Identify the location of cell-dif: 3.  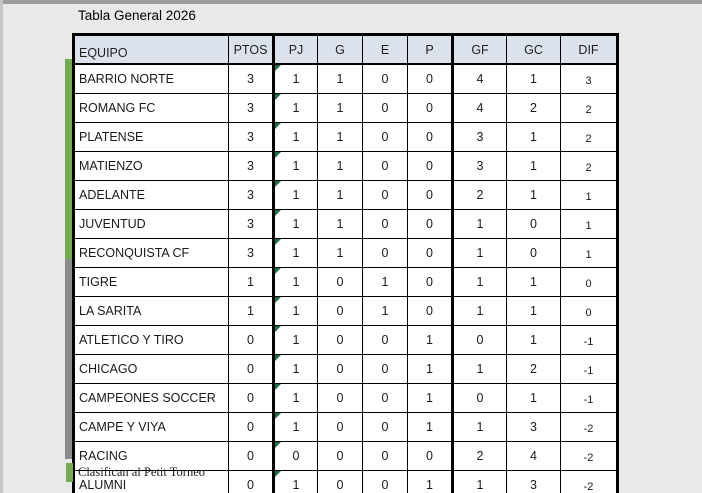
(589, 78).